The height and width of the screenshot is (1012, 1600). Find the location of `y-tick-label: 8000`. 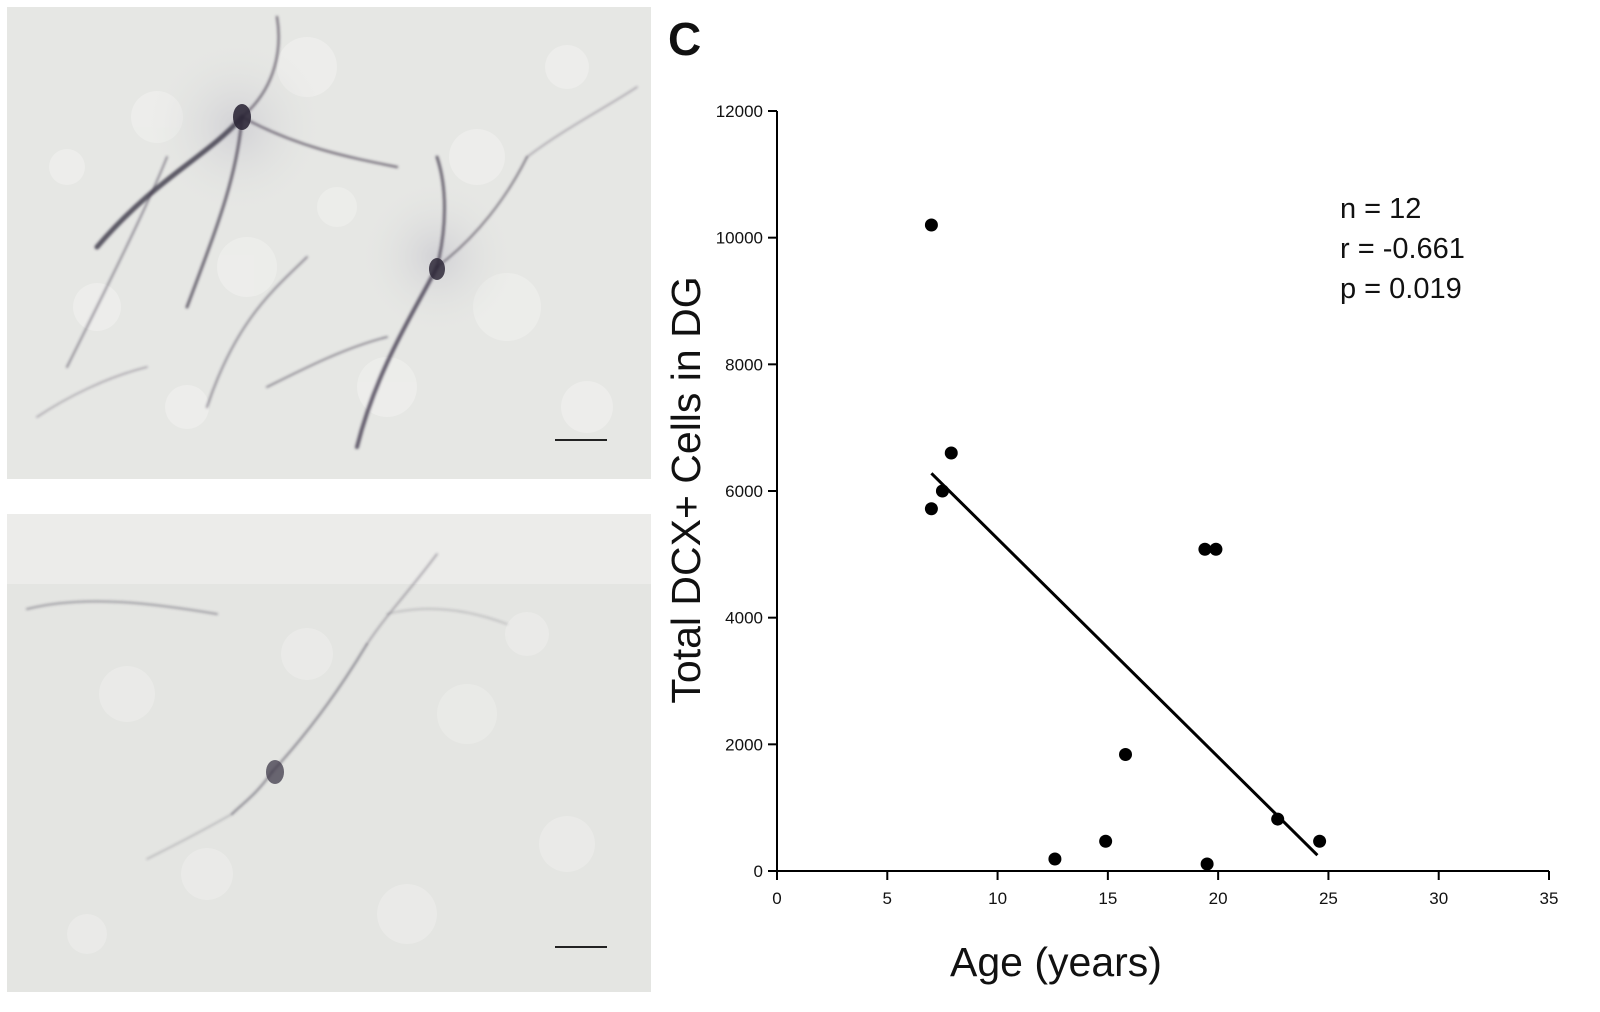

y-tick-label: 8000 is located at coordinates (744, 364).